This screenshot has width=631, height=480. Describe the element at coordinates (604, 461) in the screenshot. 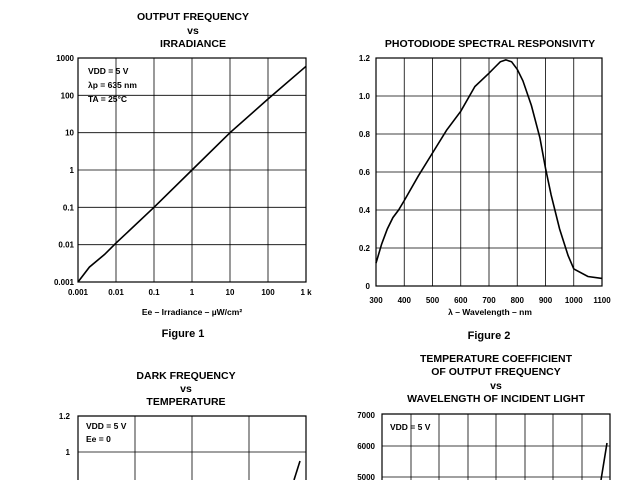

I see `chart4-series-line` at that location.